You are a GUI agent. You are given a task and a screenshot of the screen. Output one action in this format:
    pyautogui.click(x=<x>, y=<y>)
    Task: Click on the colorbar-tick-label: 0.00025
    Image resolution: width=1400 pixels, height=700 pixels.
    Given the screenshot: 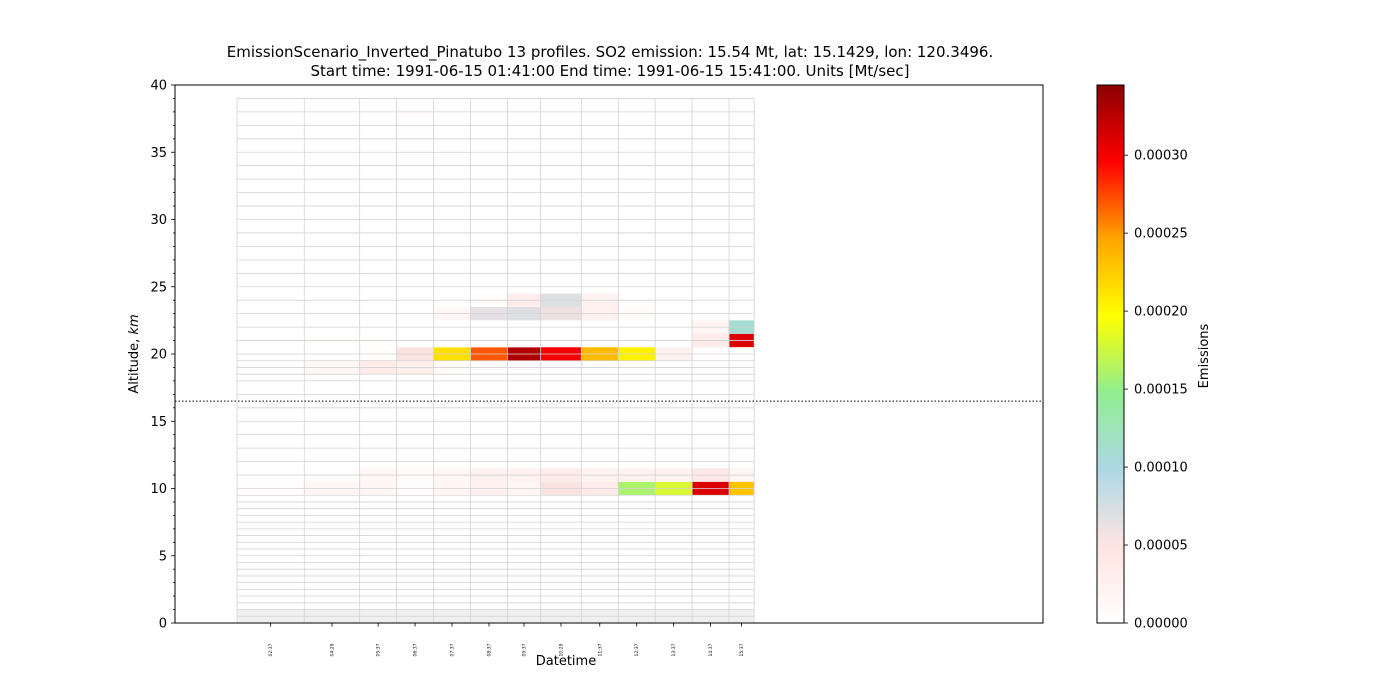 What is the action you would take?
    pyautogui.click(x=1161, y=234)
    